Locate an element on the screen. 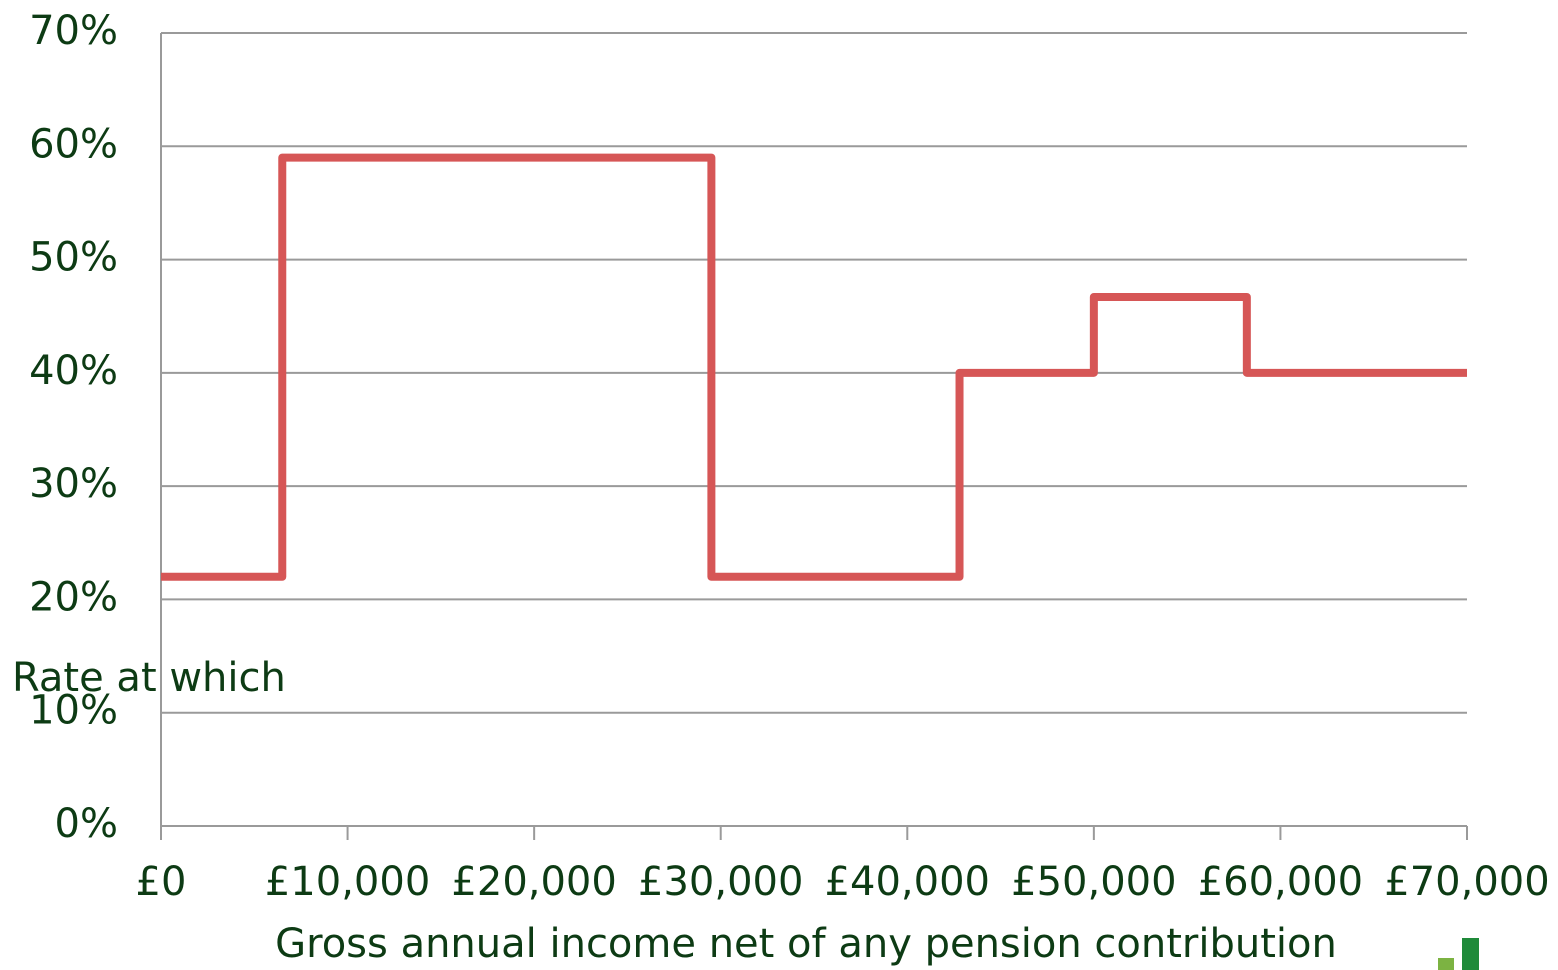 This screenshot has height=970, width=1558. y-axis-label: Rate at which is located at coordinates (149, 678).